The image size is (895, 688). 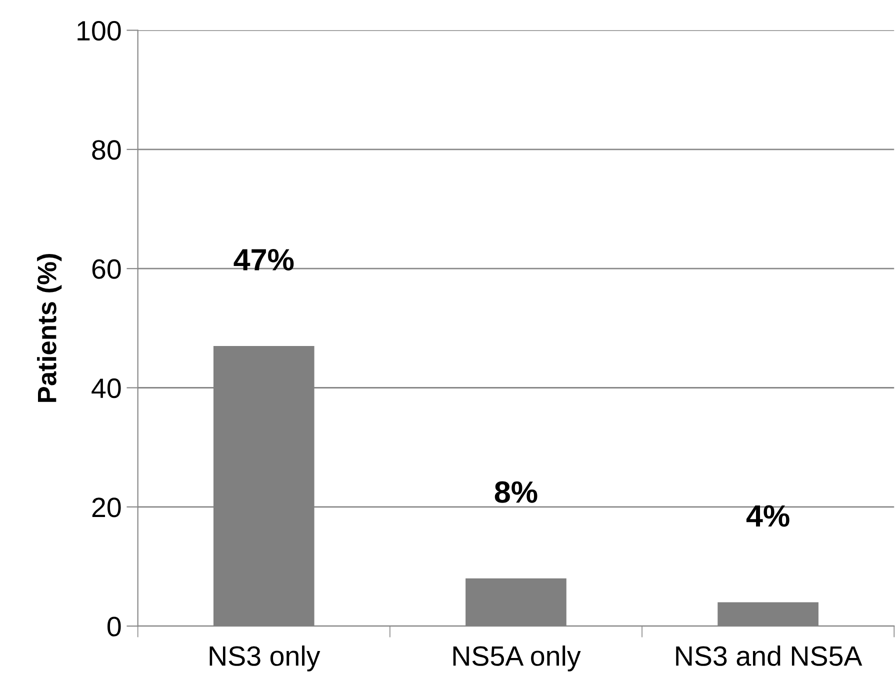 I want to click on x-tick-label: NS3 and NS5A, so click(x=769, y=656).